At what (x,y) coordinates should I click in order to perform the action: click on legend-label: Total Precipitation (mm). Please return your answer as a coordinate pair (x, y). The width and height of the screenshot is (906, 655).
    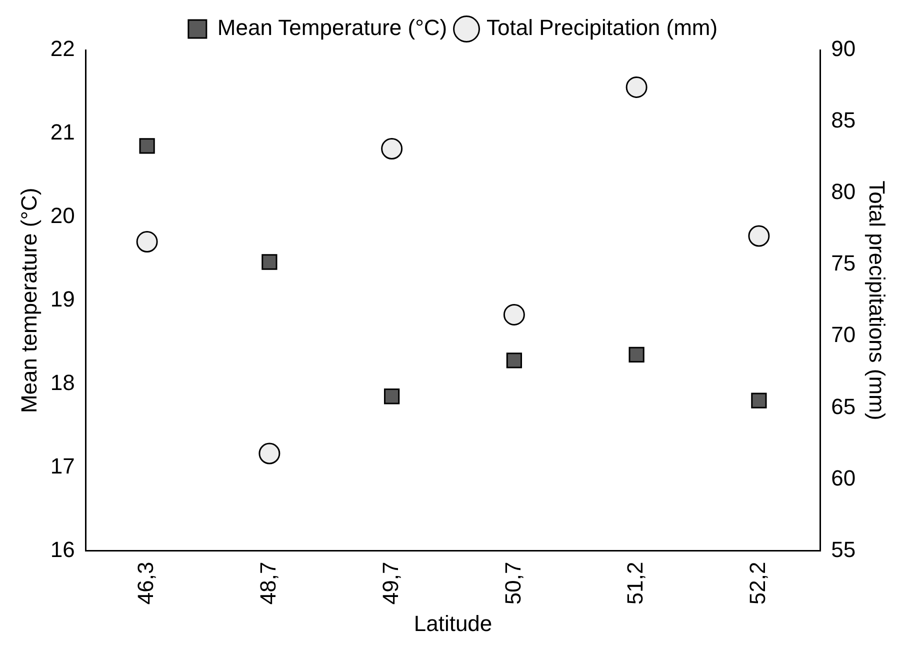
    Looking at the image, I should click on (602, 27).